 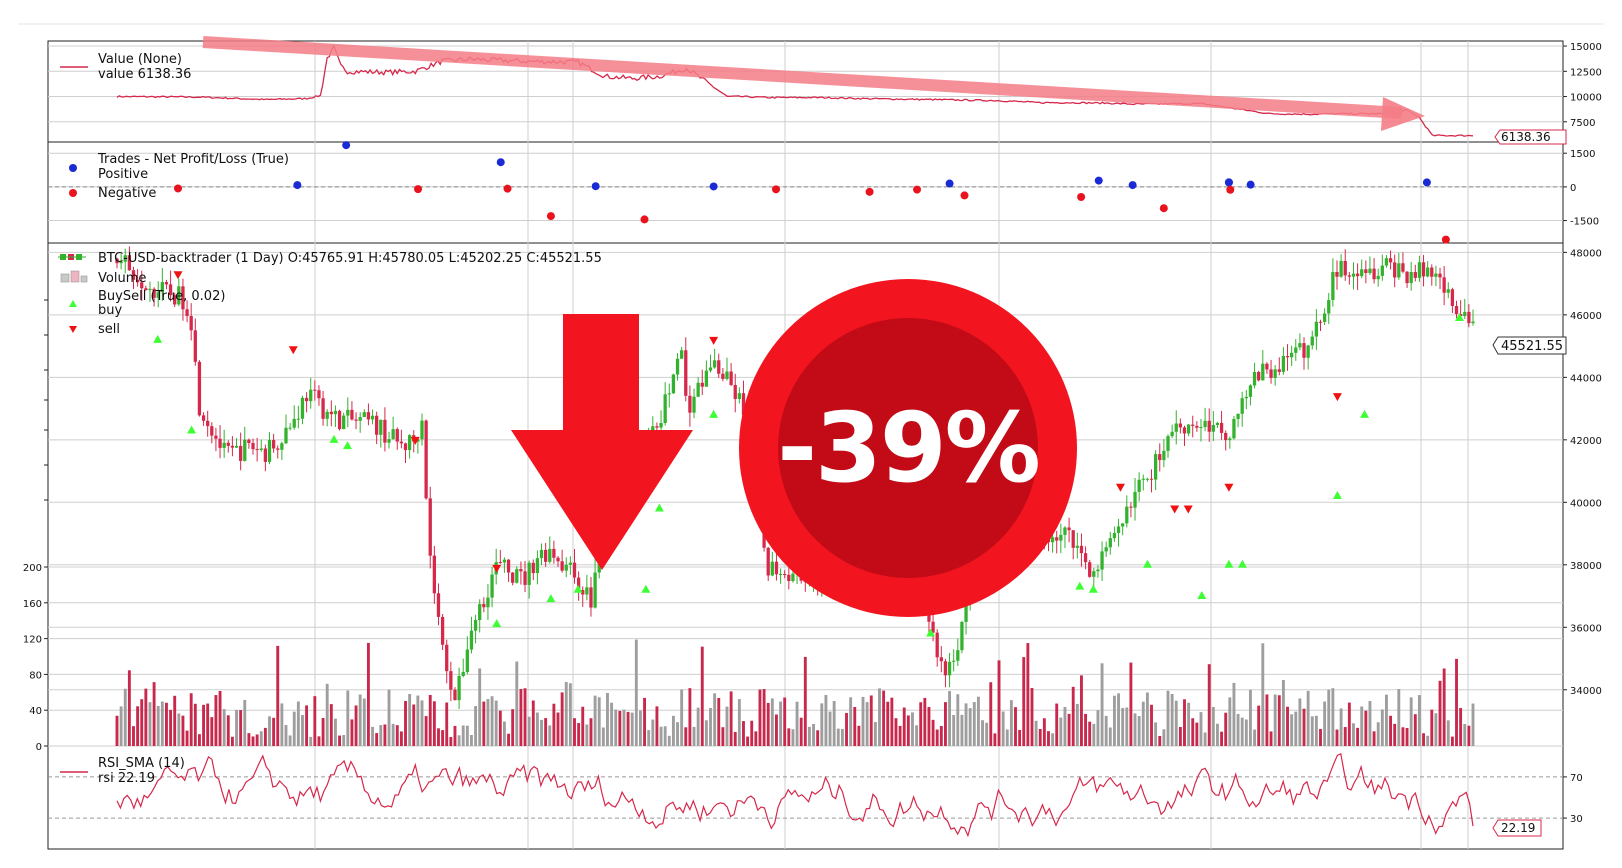 I want to click on positive-legend-label: Positive, so click(x=123, y=174).